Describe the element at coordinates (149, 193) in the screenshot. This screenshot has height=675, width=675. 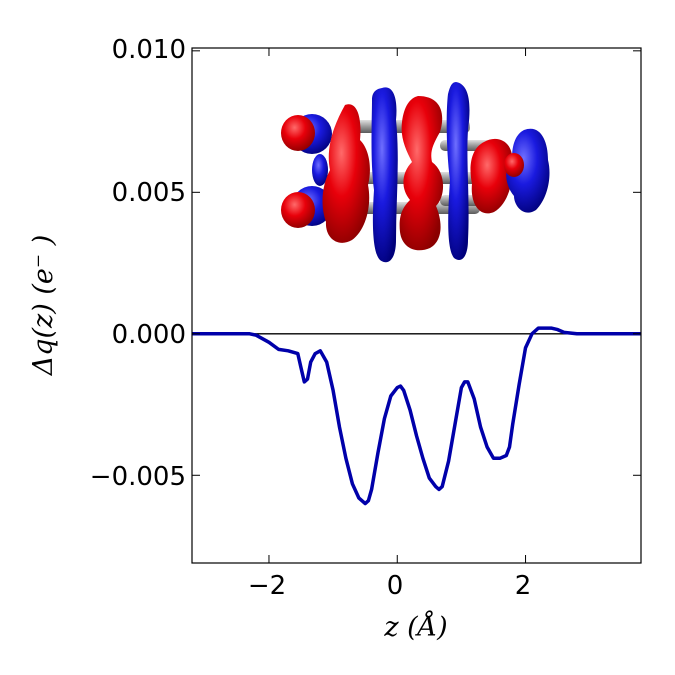
I see `y-tick-label: 0.005` at that location.